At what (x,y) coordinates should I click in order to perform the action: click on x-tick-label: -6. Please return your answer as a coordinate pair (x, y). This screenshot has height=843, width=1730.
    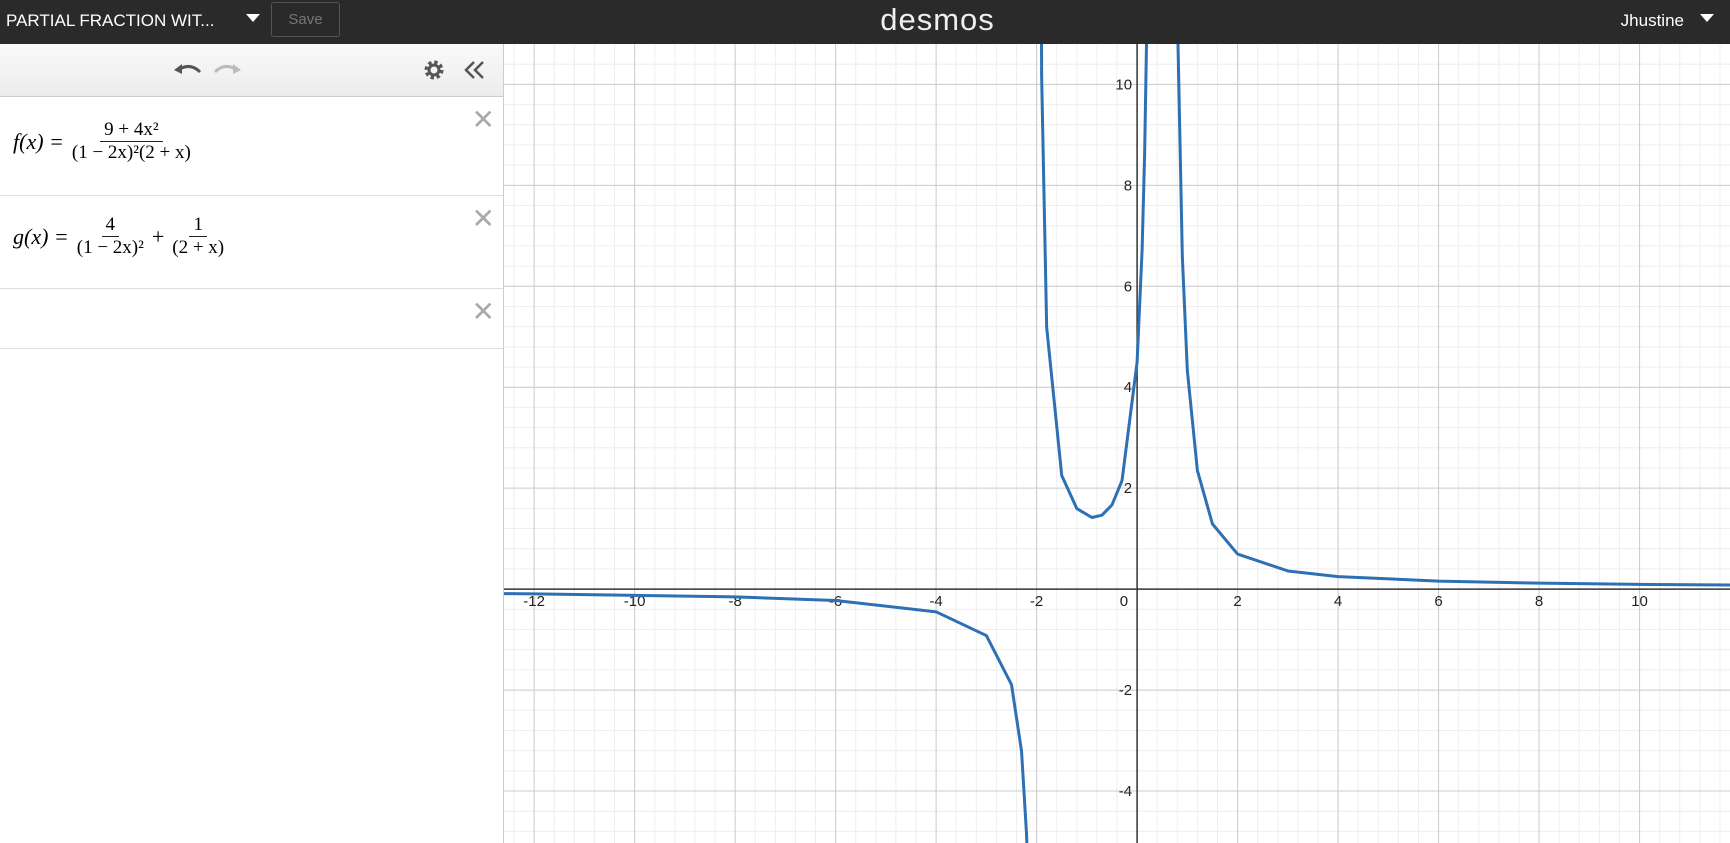
    Looking at the image, I should click on (835, 601).